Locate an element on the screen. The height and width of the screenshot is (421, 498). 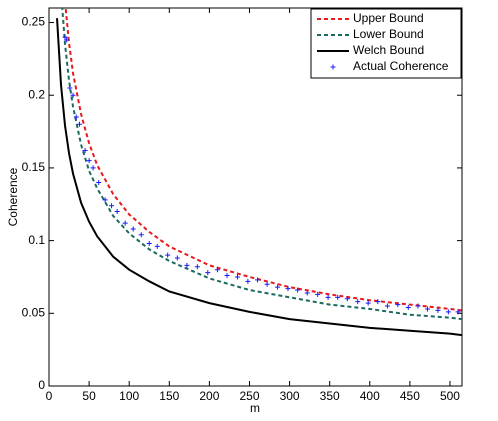
x-tick-label: 200 is located at coordinates (209, 396).